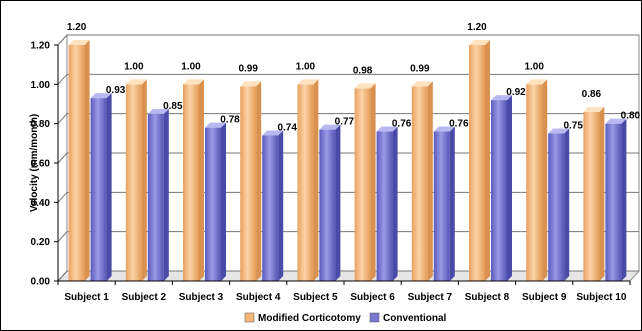 The image size is (642, 331). I want to click on data-label: 0.76, so click(459, 124).